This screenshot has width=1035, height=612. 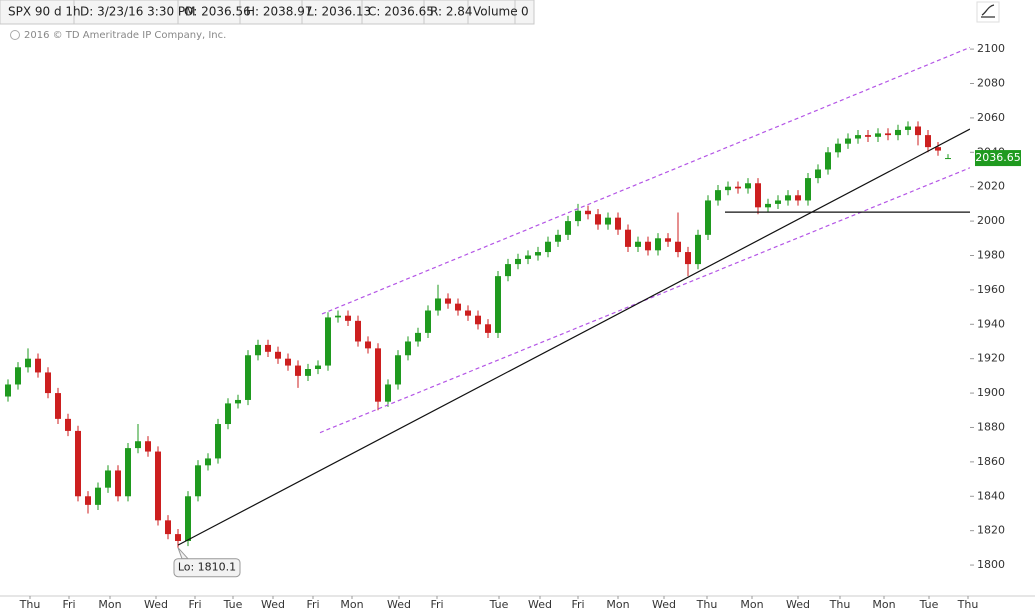 I want to click on volume-label: Volume, so click(x=495, y=12).